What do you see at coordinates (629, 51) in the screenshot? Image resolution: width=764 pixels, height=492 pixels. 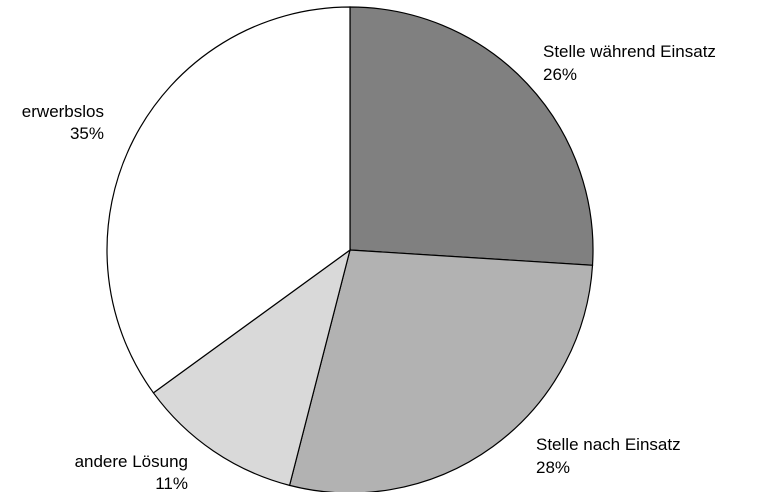 I see `slice-label-stelle-waehrend-einsatz: Stelle während Einsatz` at bounding box center [629, 51].